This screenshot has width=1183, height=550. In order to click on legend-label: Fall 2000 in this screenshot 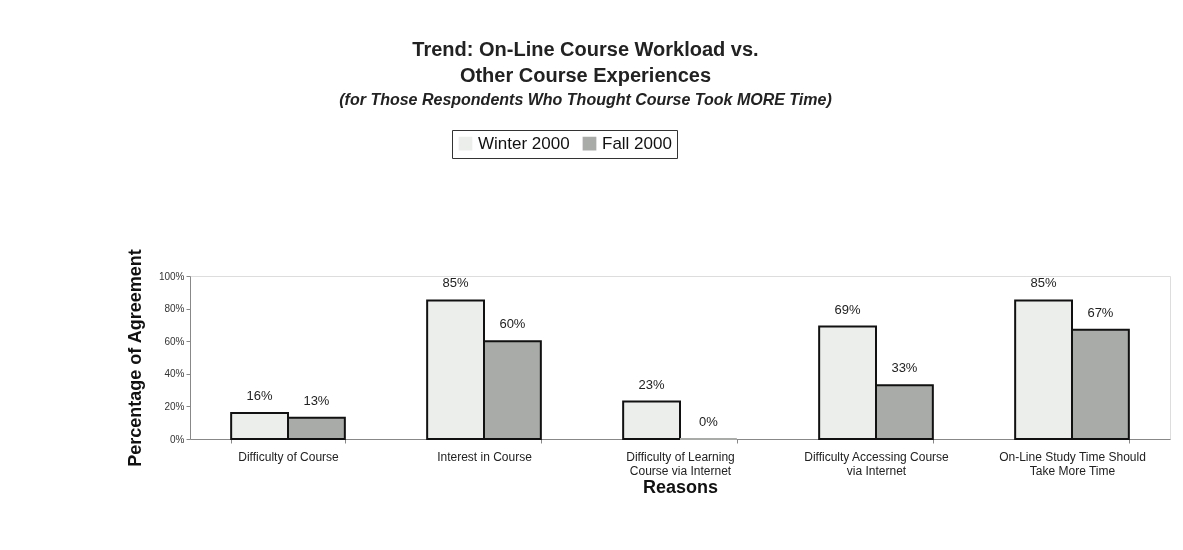, I will do `click(637, 143)`.